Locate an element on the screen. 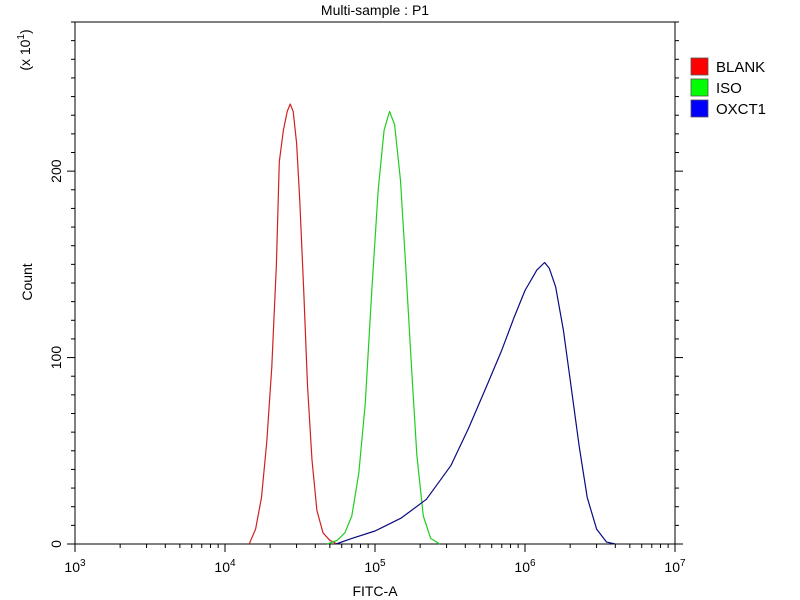 The height and width of the screenshot is (600, 800). legend-swatch-oxct1 is located at coordinates (699, 108).